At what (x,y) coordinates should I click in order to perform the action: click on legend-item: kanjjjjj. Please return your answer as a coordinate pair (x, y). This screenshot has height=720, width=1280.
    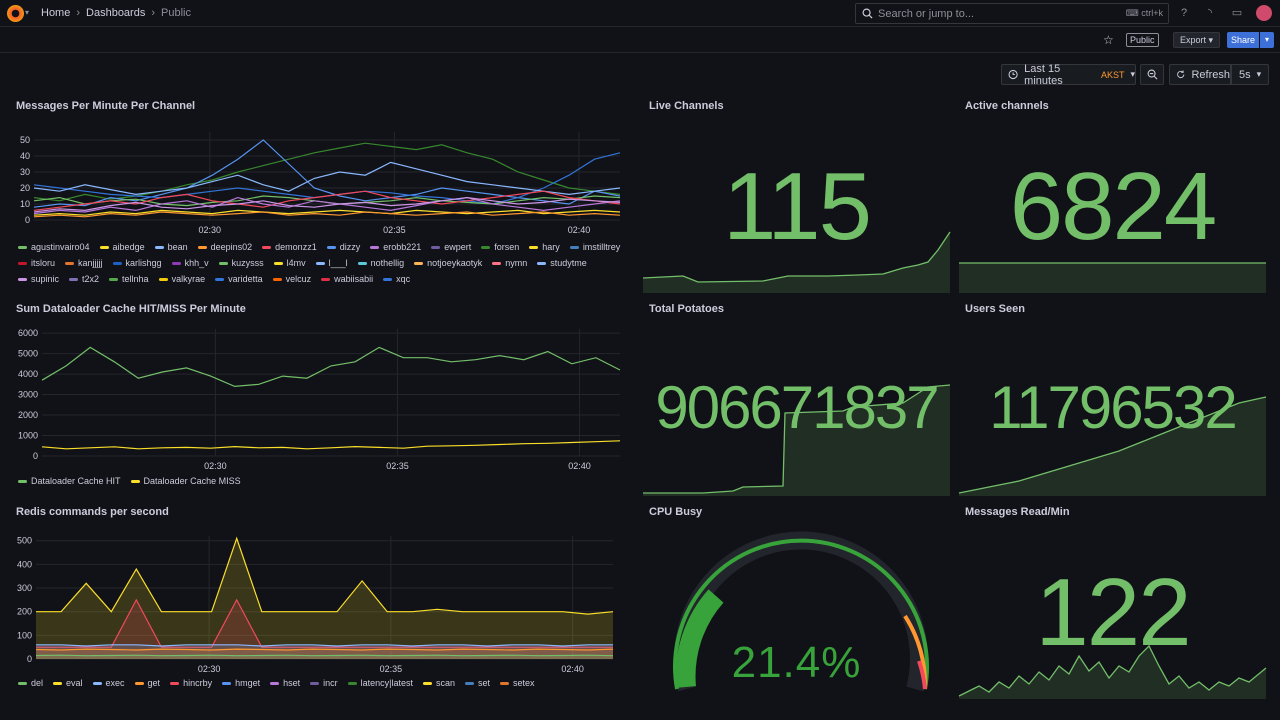
    Looking at the image, I should click on (84, 263).